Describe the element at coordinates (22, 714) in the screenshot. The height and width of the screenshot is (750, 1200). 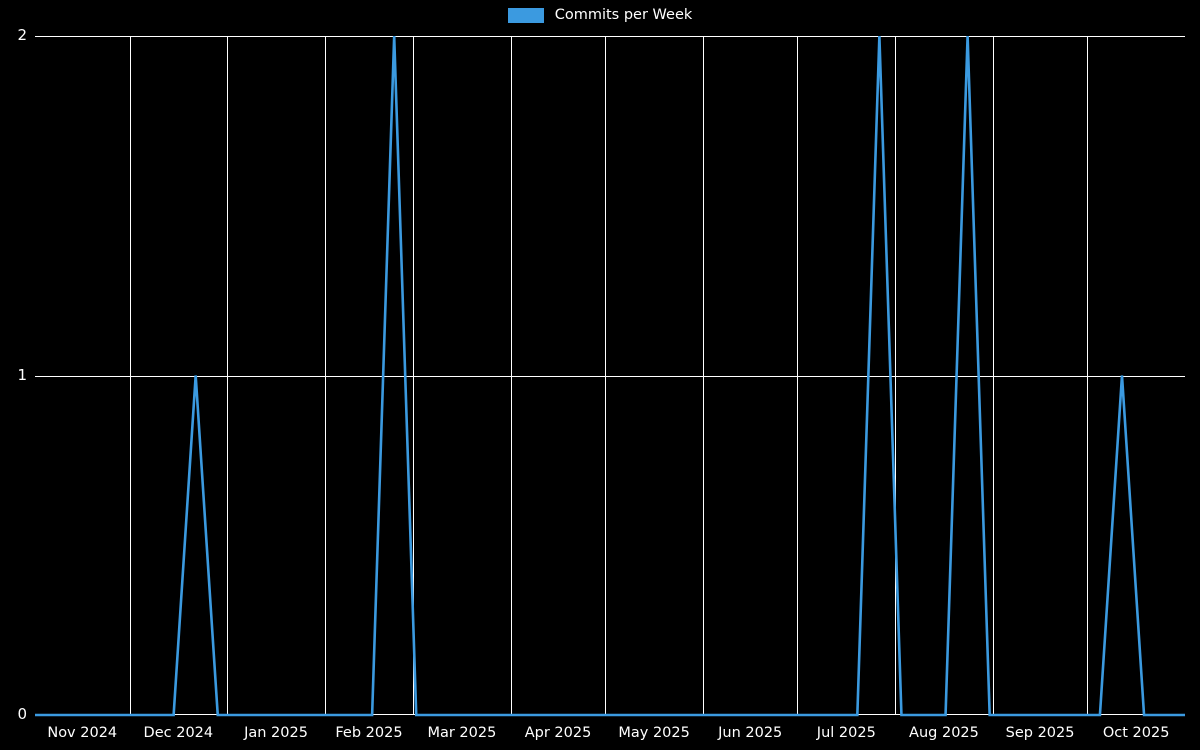
I see `y-tick-label-0: 0` at that location.